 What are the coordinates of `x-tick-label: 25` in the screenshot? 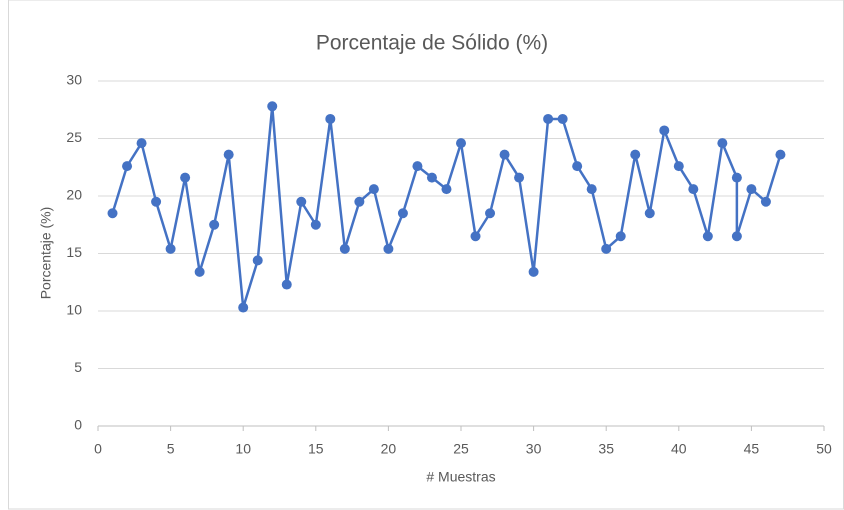 It's located at (461, 449).